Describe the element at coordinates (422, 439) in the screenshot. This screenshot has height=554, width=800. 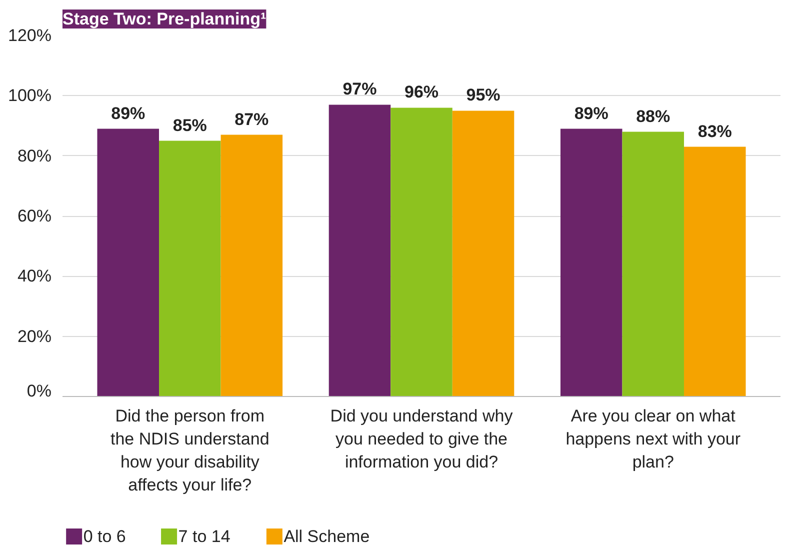
I see `x-tick-label: Did you understand why you needed to give the information you did?` at that location.